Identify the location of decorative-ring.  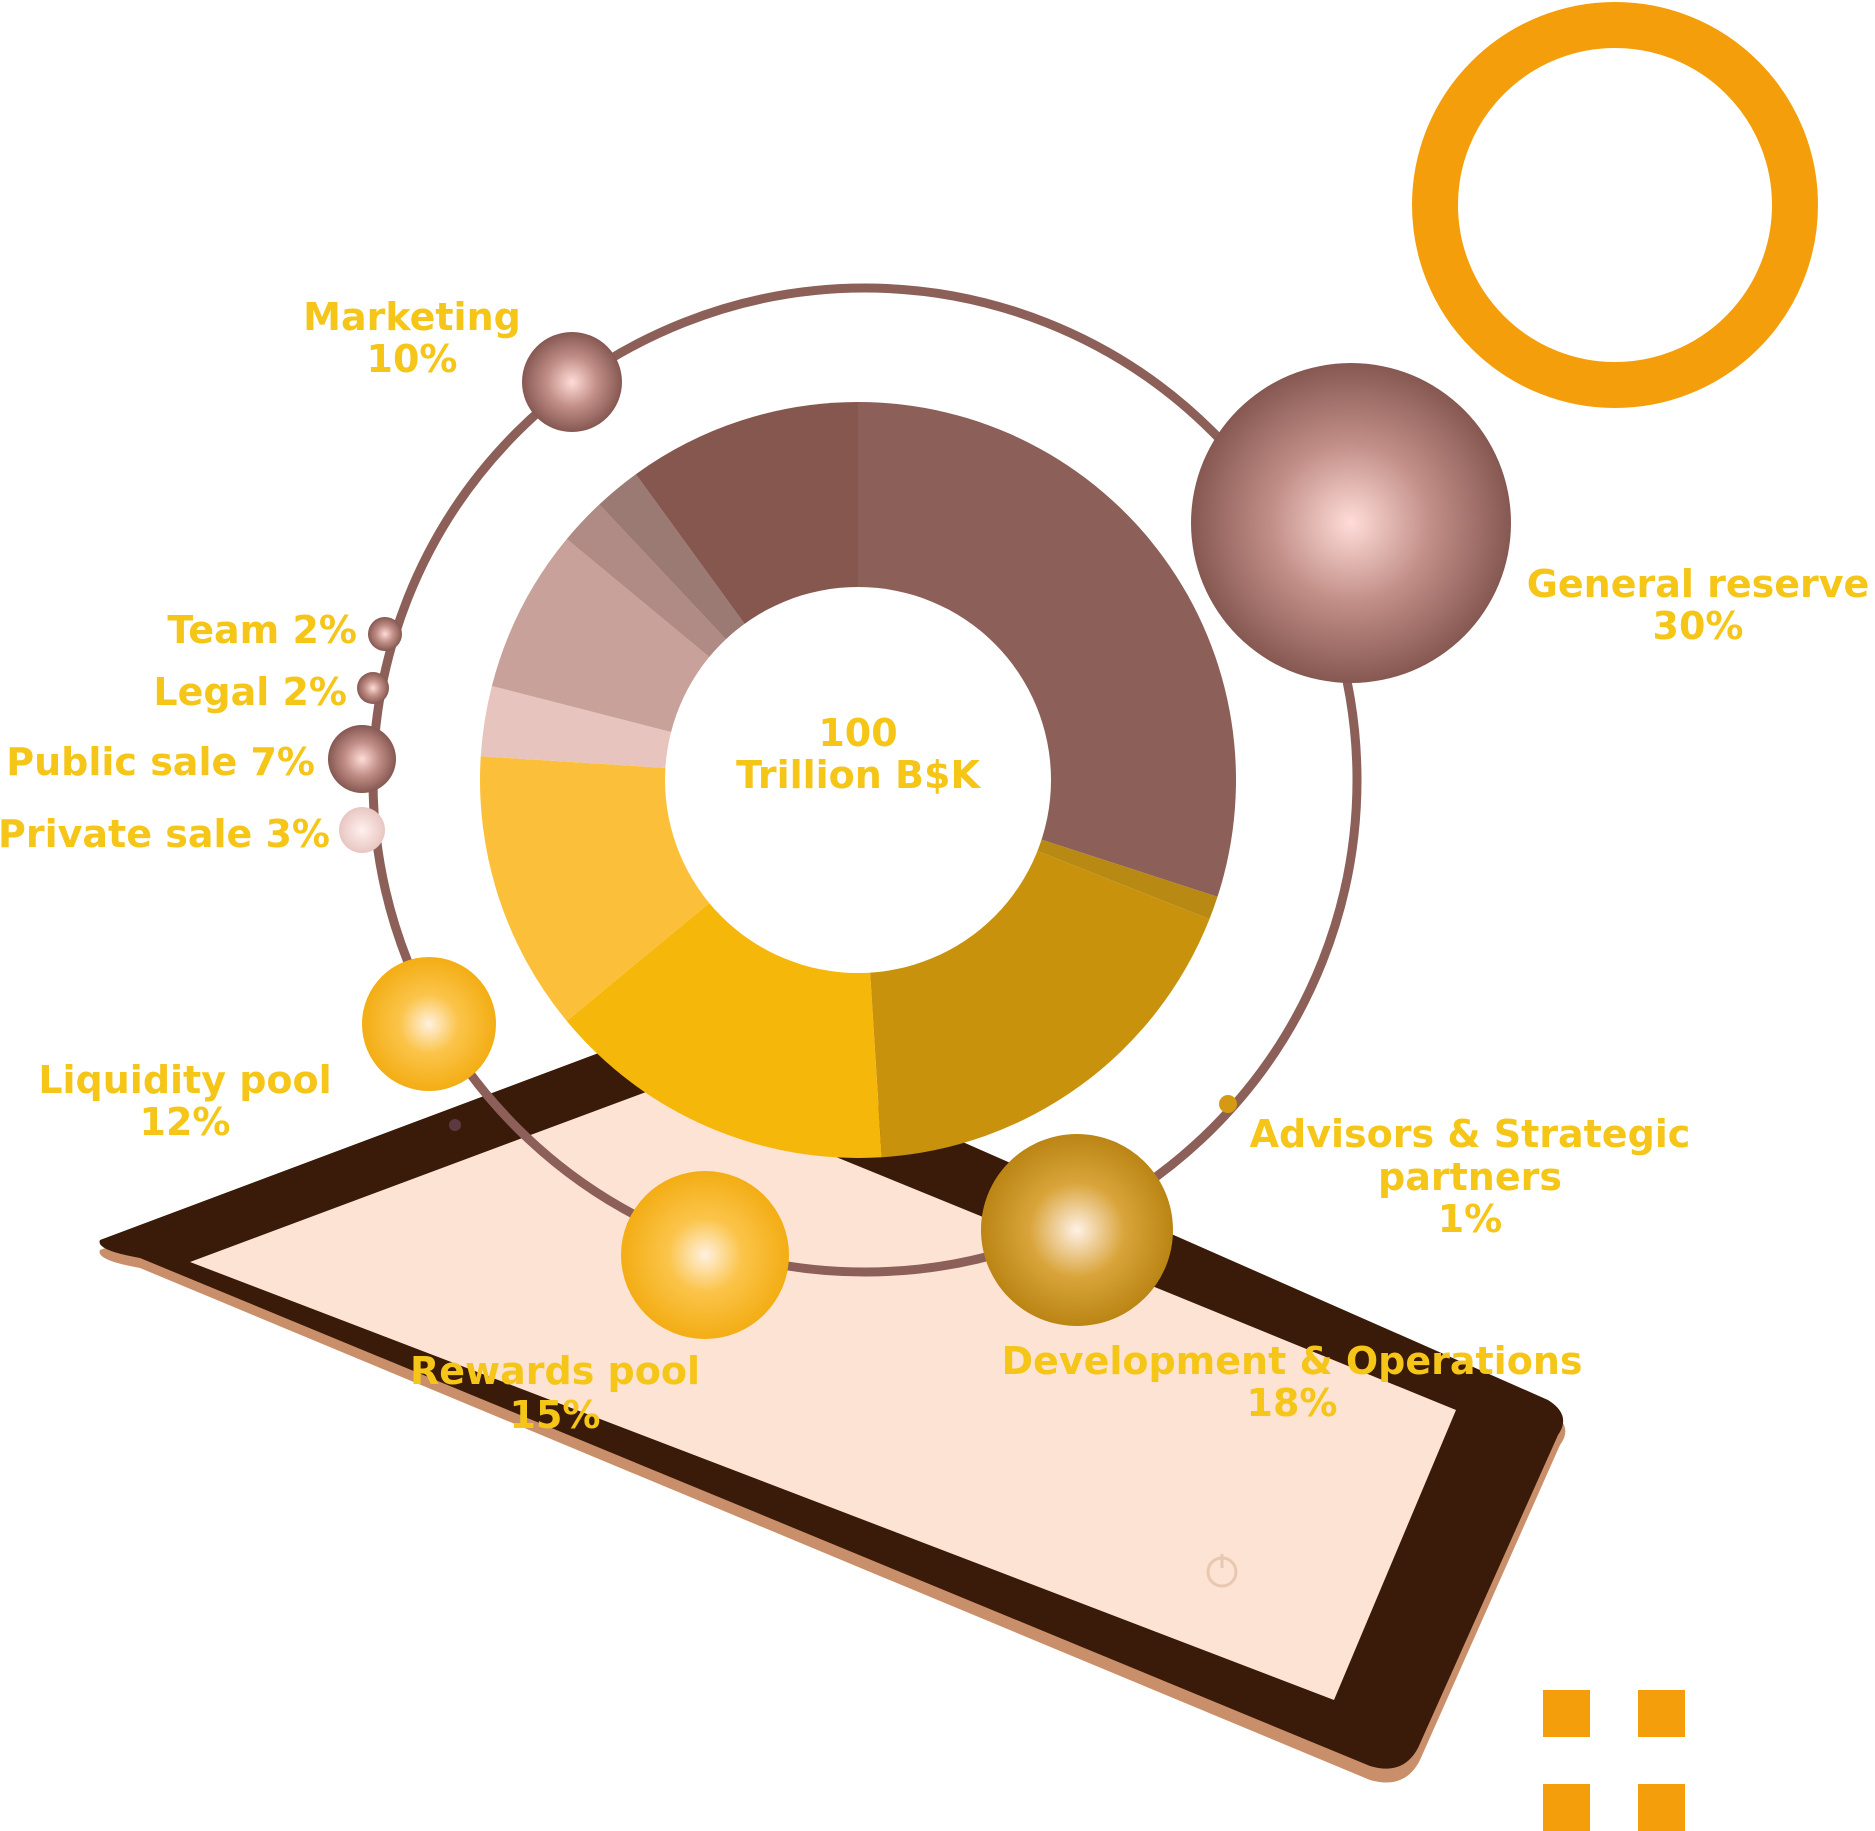
(1615, 205).